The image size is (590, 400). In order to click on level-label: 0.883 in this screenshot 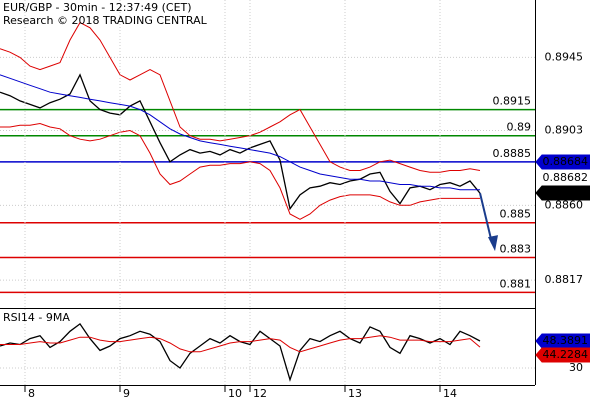, I will do `click(516, 249)`.